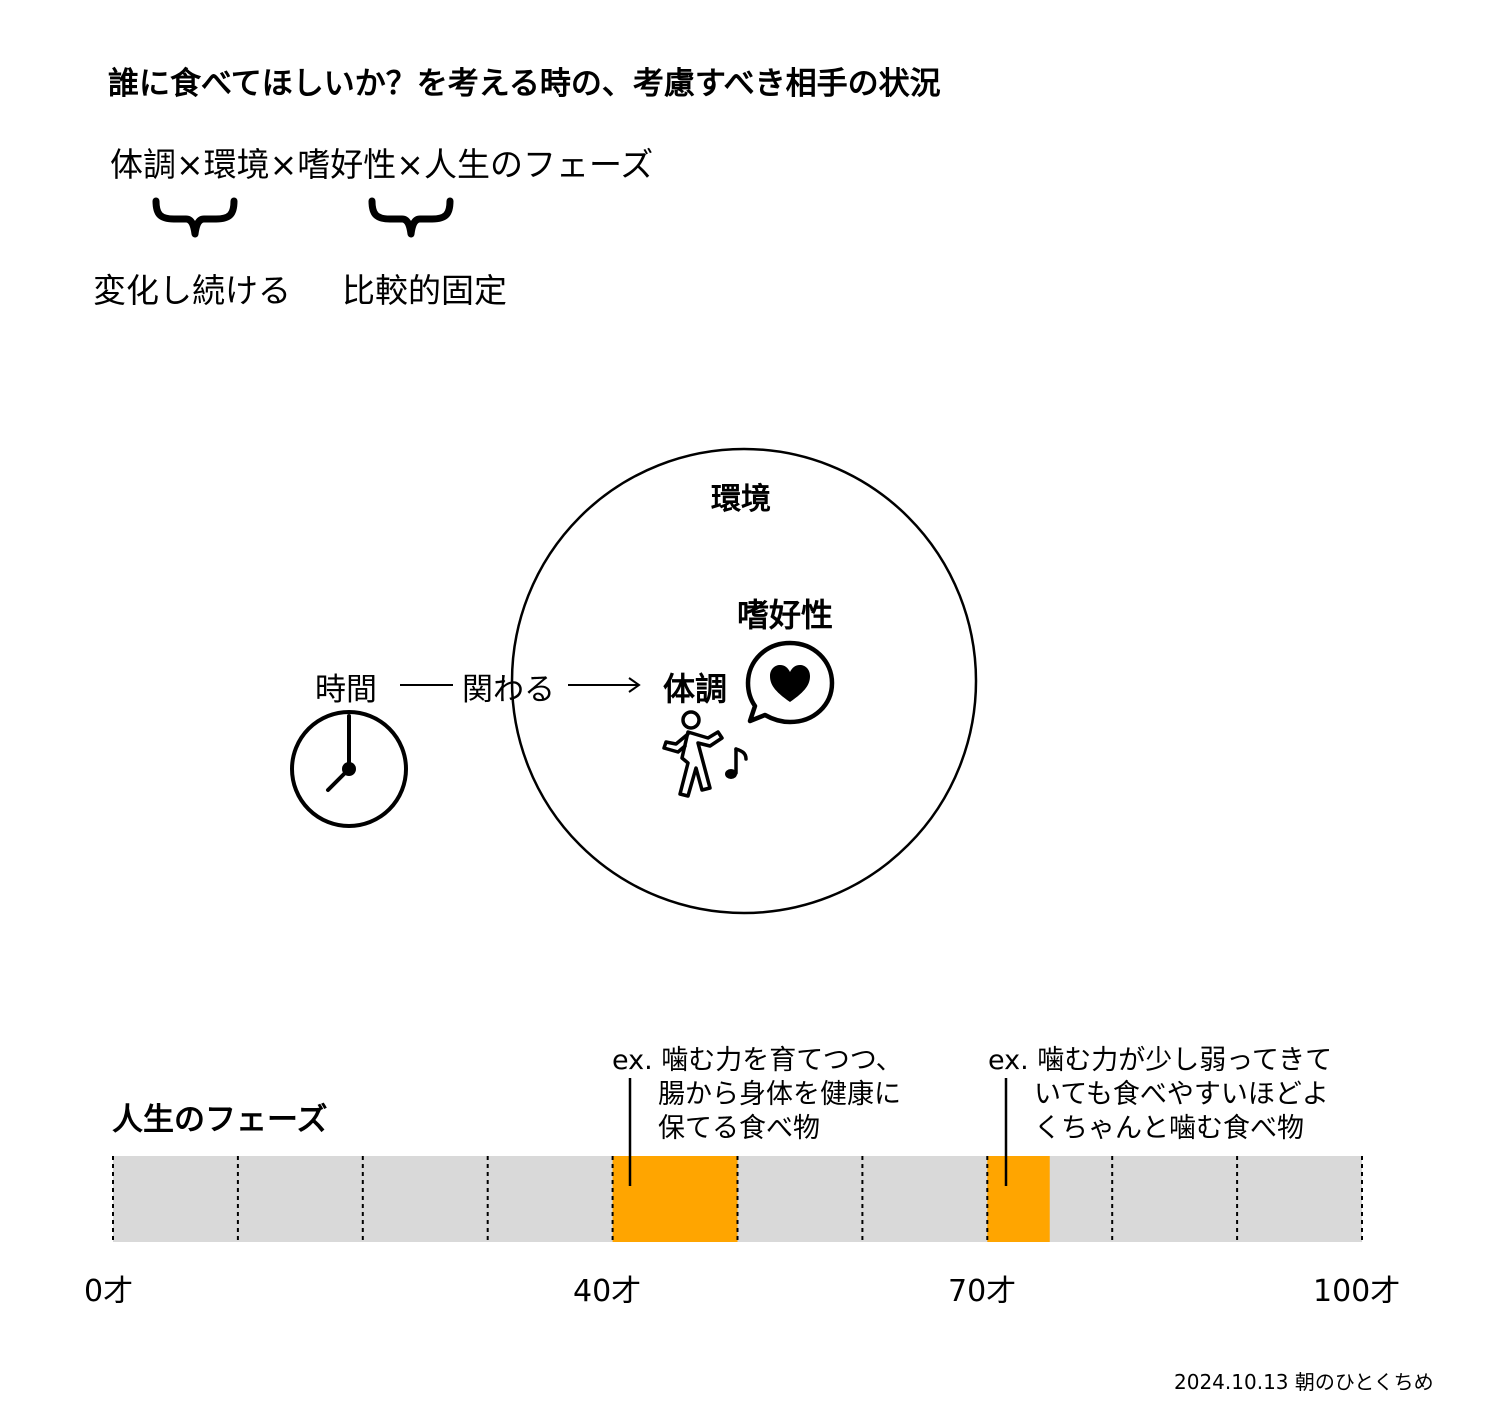  Describe the element at coordinates (604, 685) in the screenshot. I see `arrow-right-icon` at that location.